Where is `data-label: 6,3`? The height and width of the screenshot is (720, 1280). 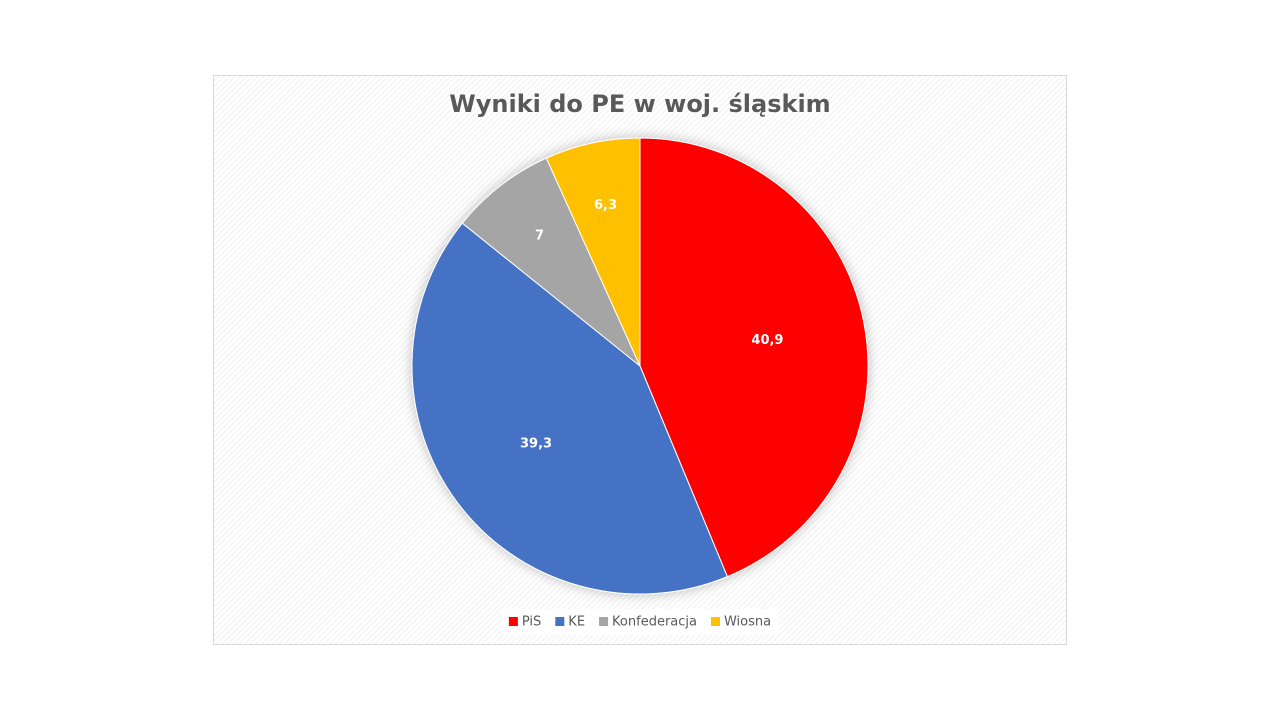 data-label: 6,3 is located at coordinates (605, 205).